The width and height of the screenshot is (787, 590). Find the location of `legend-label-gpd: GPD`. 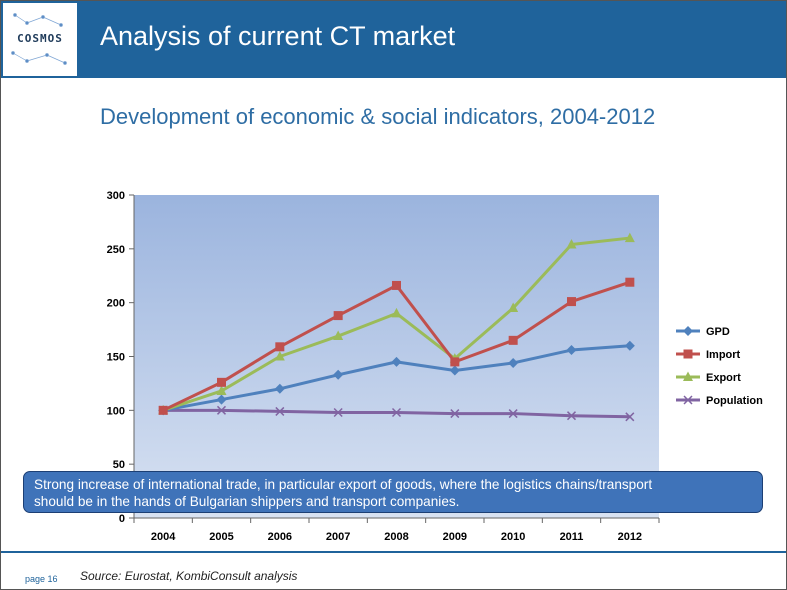

legend-label-gpd: GPD is located at coordinates (718, 332).